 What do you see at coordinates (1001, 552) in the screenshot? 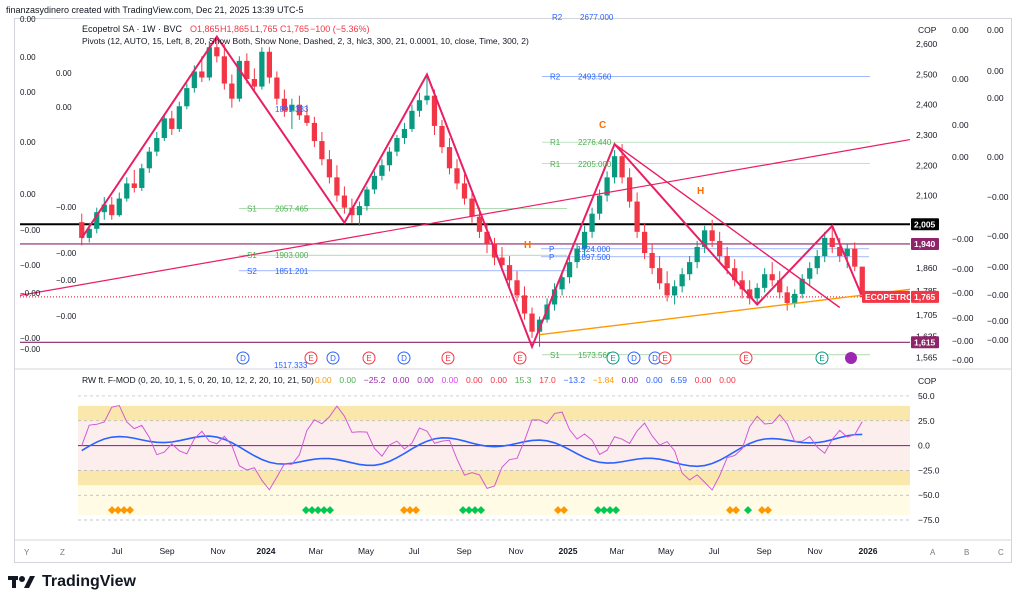
I see `corner-letter: C` at bounding box center [1001, 552].